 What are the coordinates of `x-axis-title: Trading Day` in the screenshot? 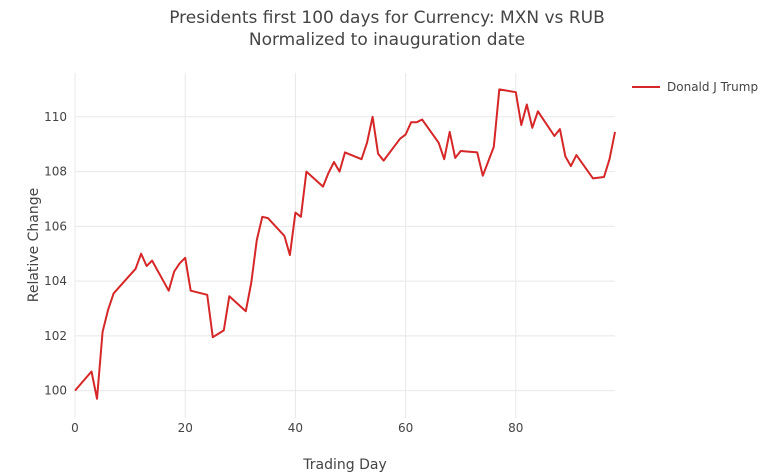 It's located at (344, 465).